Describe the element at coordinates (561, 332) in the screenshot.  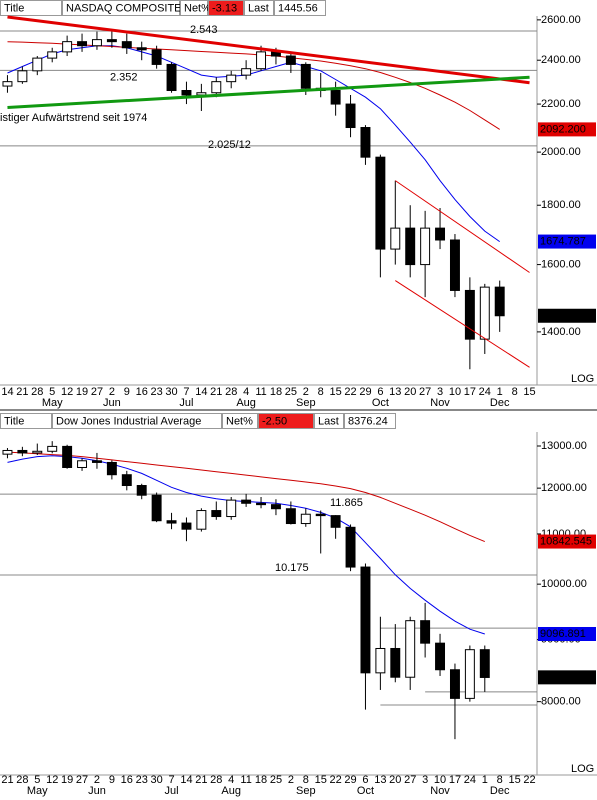
I see `y-tick-label: 1400.00` at that location.